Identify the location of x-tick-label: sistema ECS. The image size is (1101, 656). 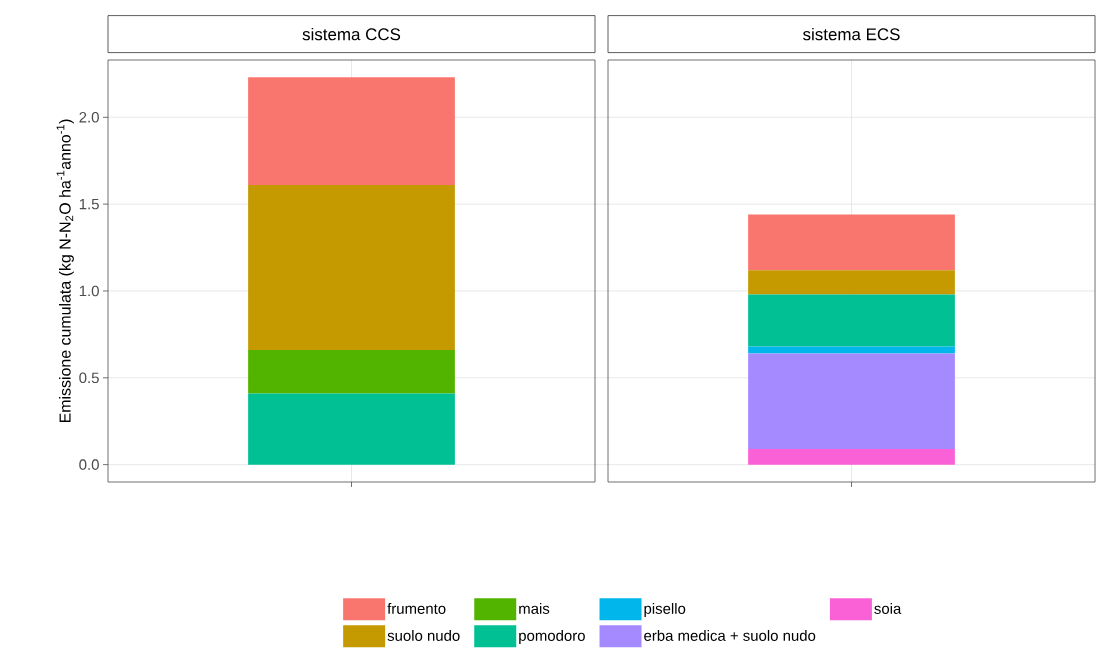
(851, 34).